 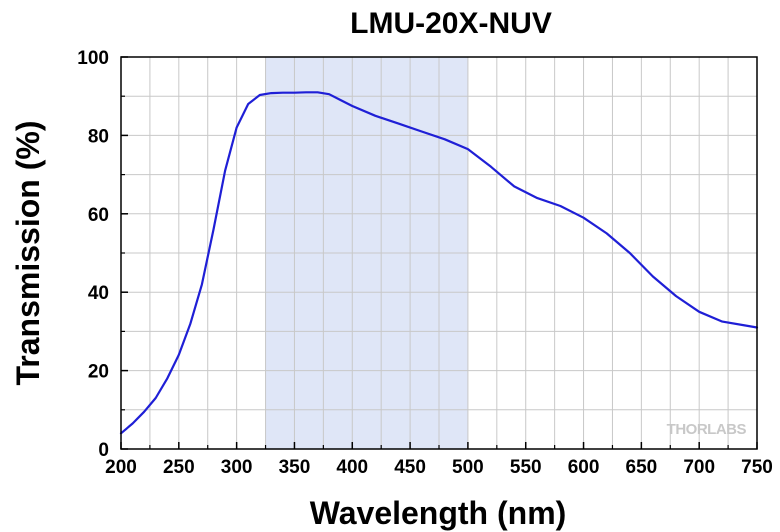 I want to click on x-tick-label: 300, so click(x=237, y=467).